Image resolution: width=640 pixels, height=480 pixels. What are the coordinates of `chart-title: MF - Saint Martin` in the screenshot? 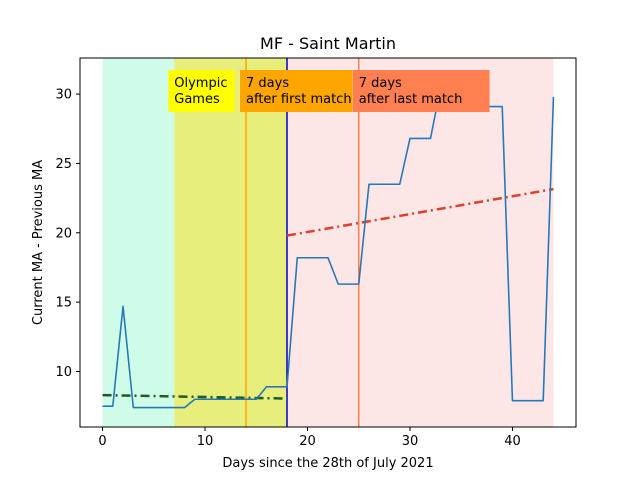 It's located at (328, 43).